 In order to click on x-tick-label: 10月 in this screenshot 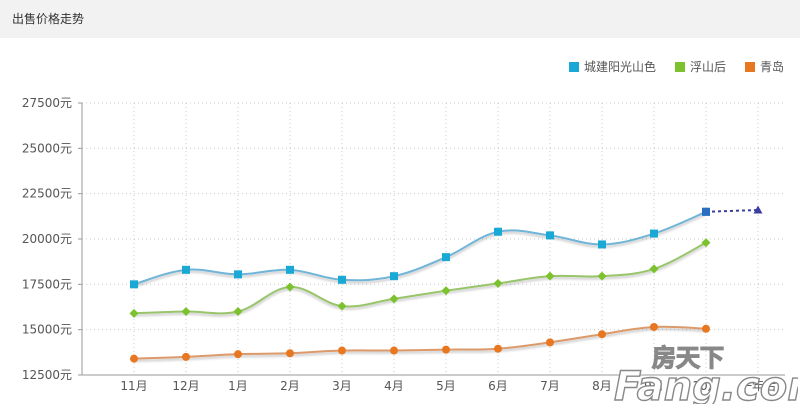, I will do `click(705, 386)`.